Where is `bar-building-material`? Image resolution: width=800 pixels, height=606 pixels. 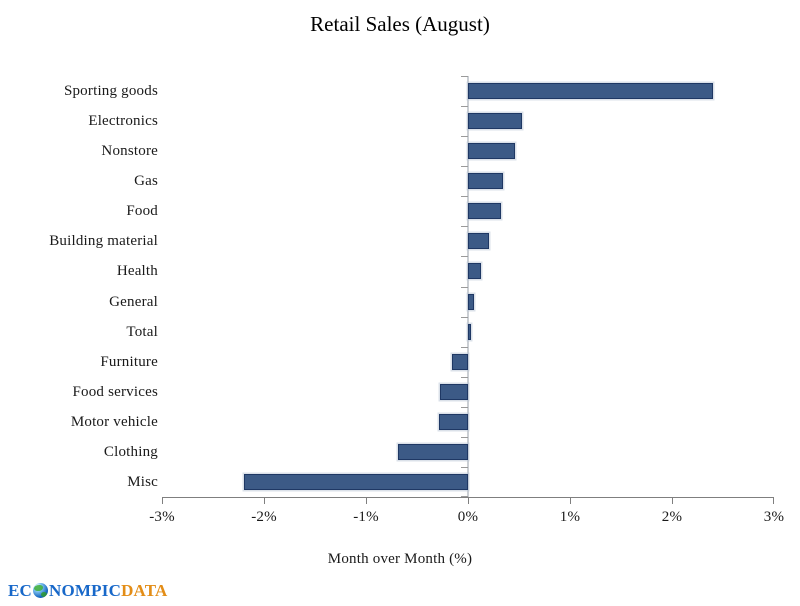
bar-building-material is located at coordinates (479, 241).